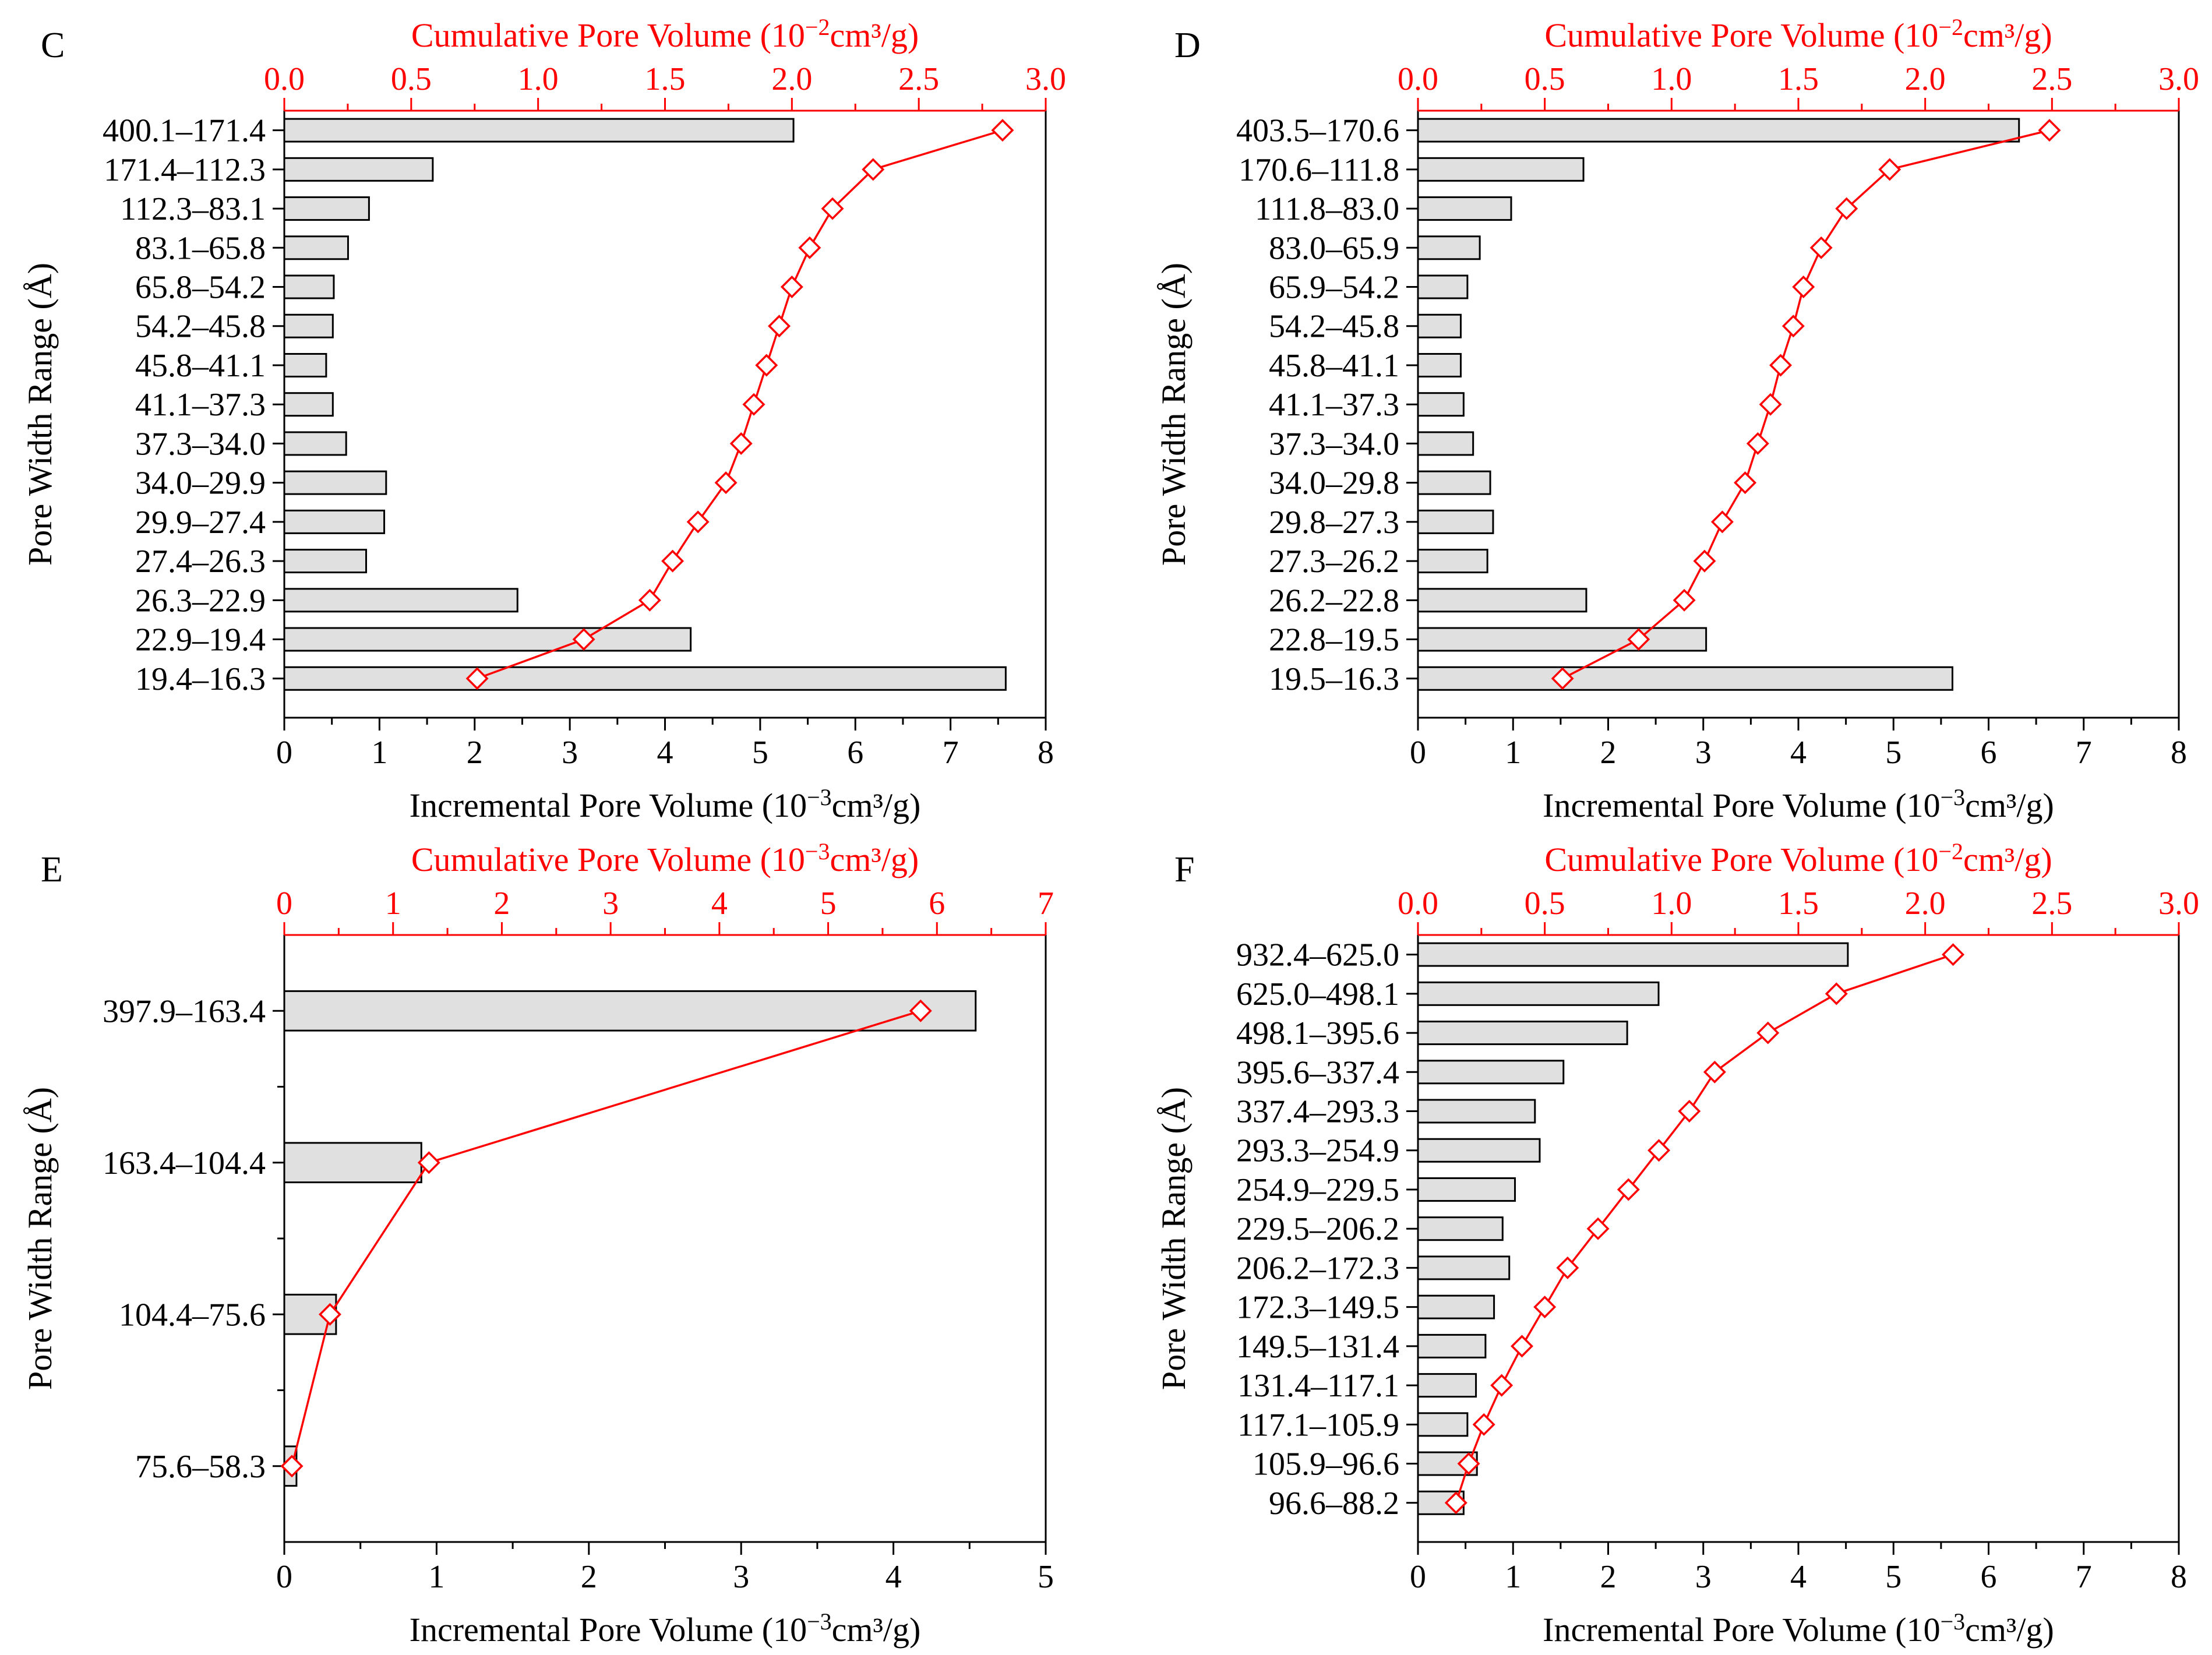 Image resolution: width=2212 pixels, height=1655 pixels. I want to click on category-label-2: 104.4–75.6, so click(192, 1315).